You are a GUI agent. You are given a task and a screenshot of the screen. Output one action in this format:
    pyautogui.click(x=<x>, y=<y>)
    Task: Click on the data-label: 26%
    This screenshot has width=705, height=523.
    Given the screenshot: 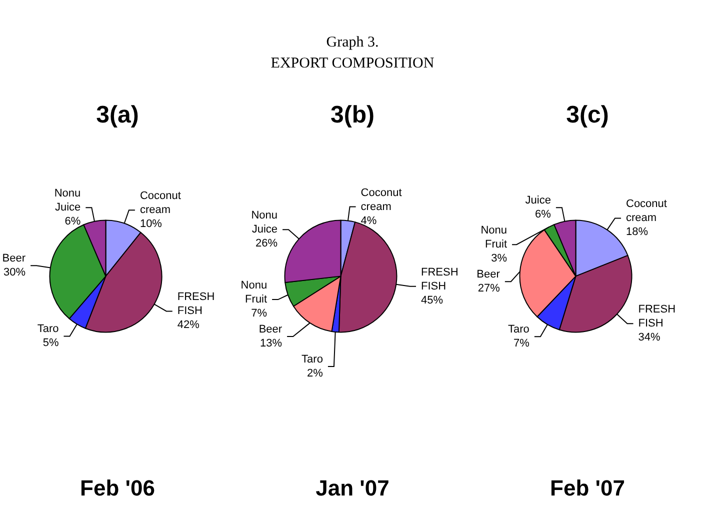 What is the action you would take?
    pyautogui.click(x=266, y=244)
    